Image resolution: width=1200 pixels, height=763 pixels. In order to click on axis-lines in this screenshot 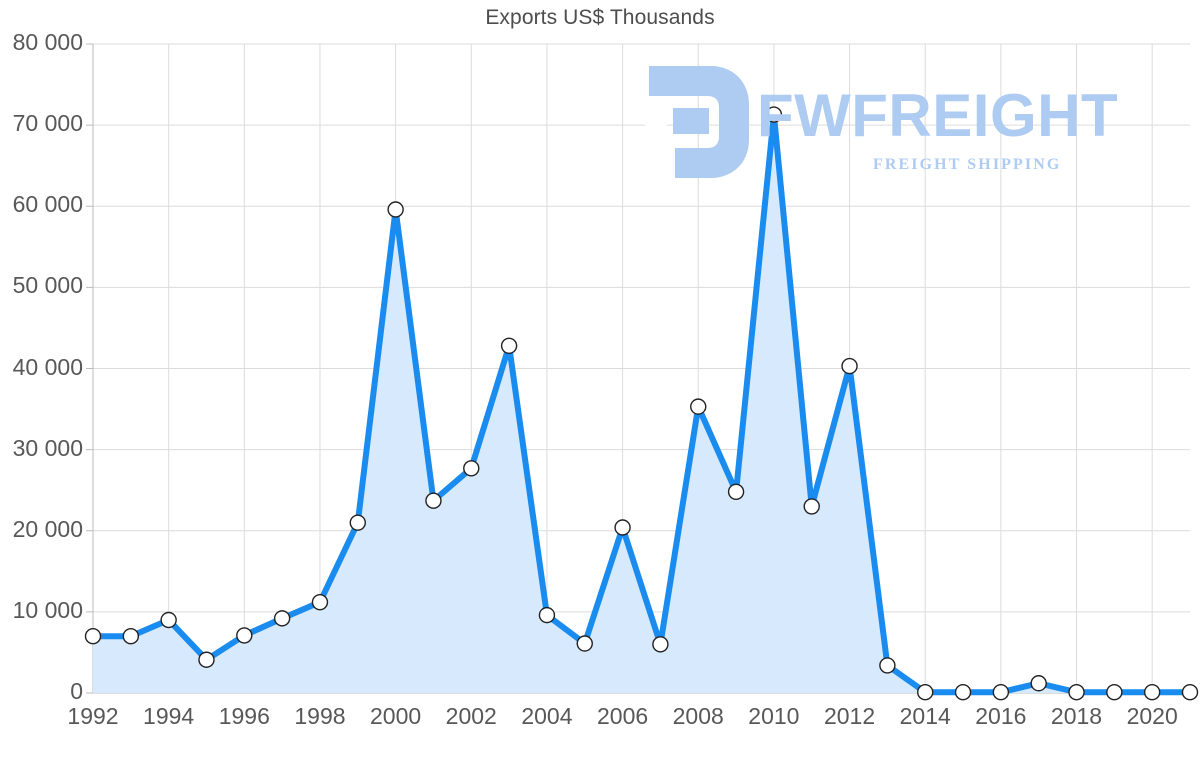, I will do `click(90, 368)`.